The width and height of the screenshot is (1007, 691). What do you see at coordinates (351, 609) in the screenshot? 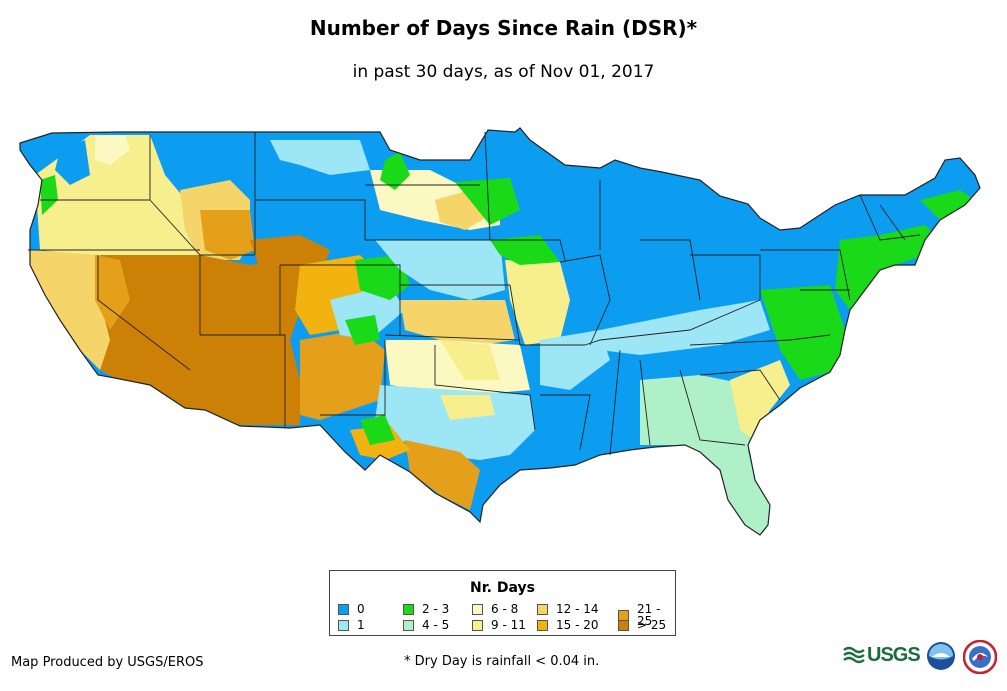
I see `legend-item: 0` at bounding box center [351, 609].